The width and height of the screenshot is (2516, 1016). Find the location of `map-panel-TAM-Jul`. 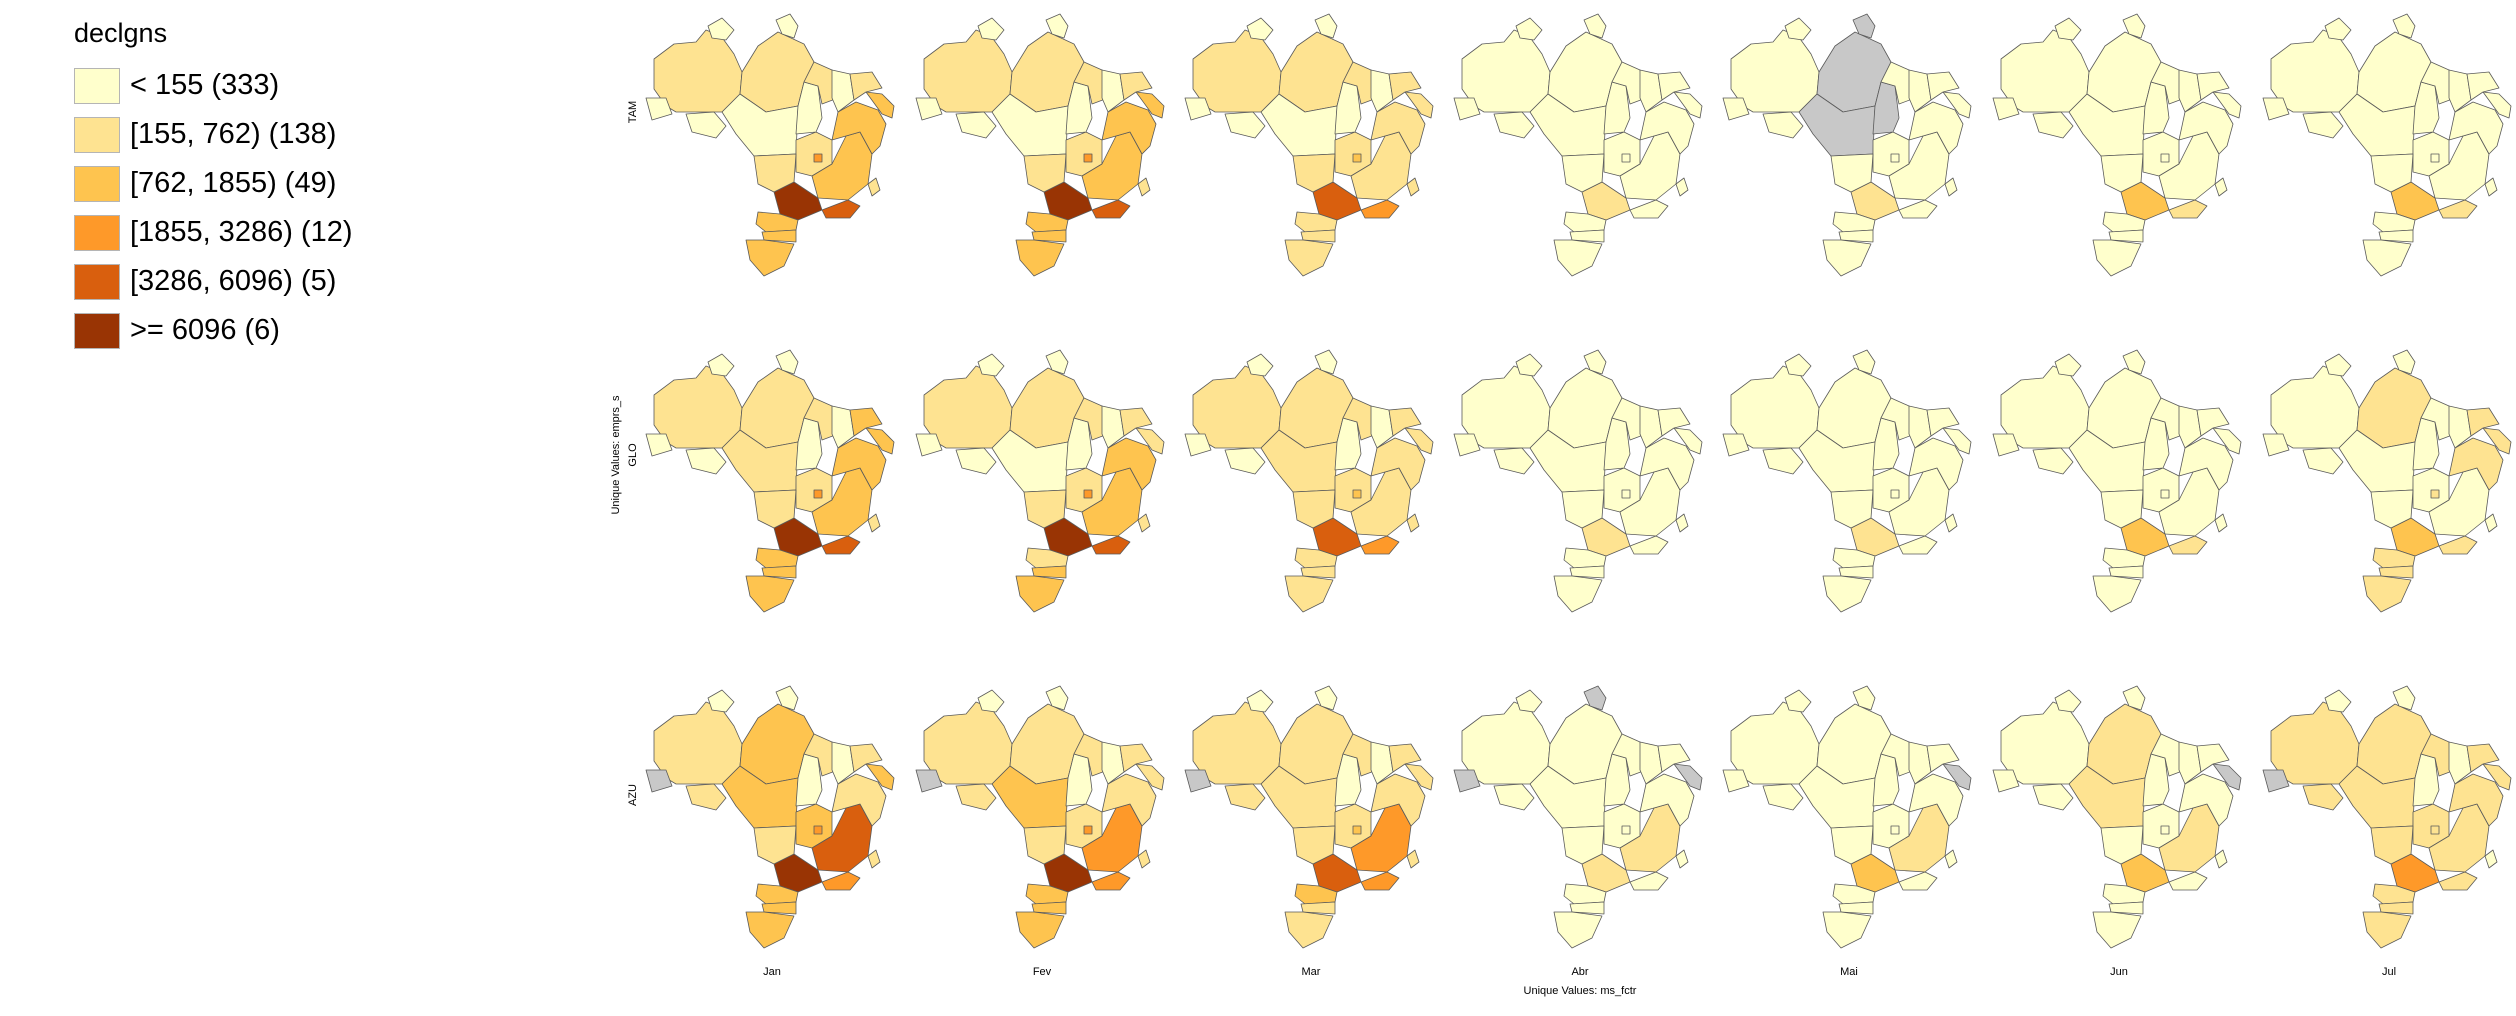

map-panel-TAM-Jul is located at coordinates (2387, 145).